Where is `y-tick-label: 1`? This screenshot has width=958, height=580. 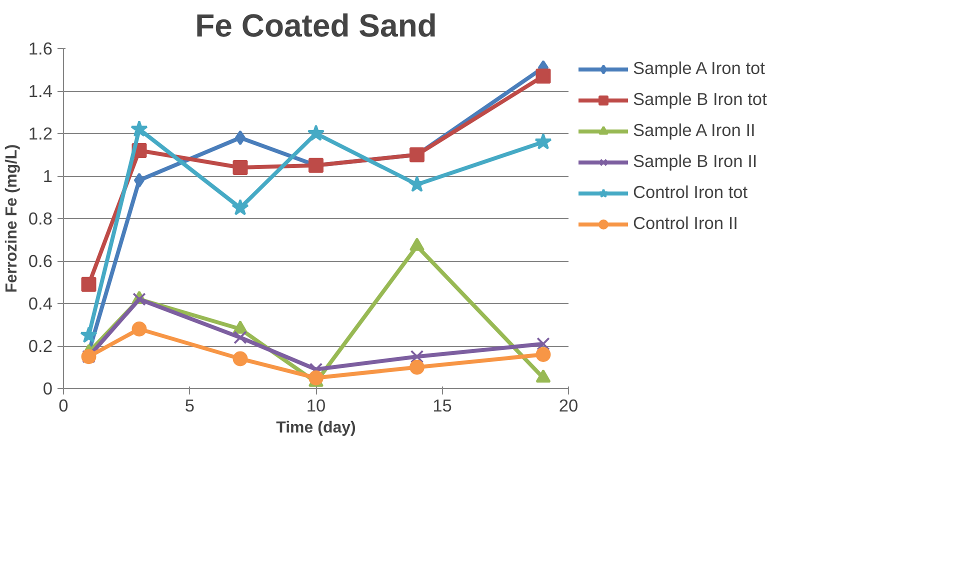
y-tick-label: 1 is located at coordinates (47, 176).